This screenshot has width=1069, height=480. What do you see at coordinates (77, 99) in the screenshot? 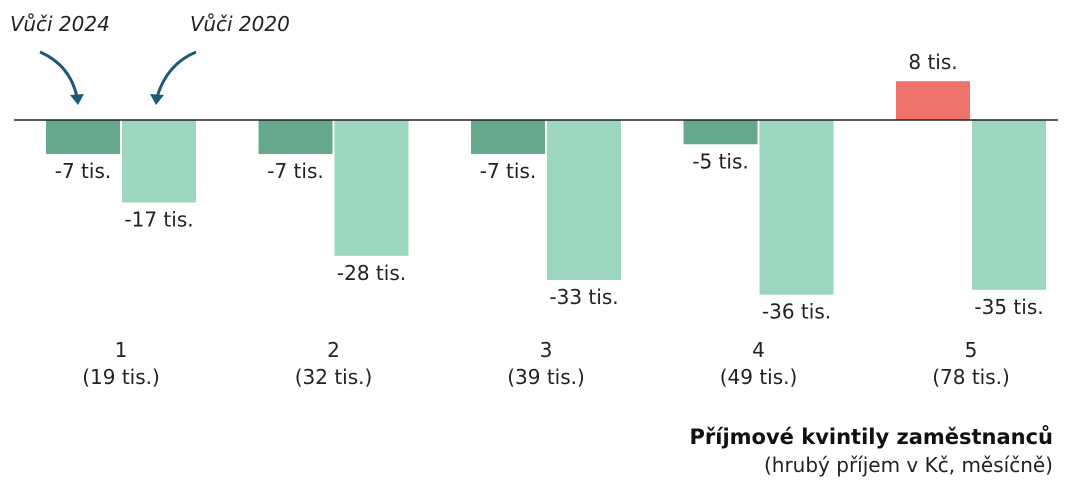
I see `arrow-2024-head-icon` at bounding box center [77, 99].